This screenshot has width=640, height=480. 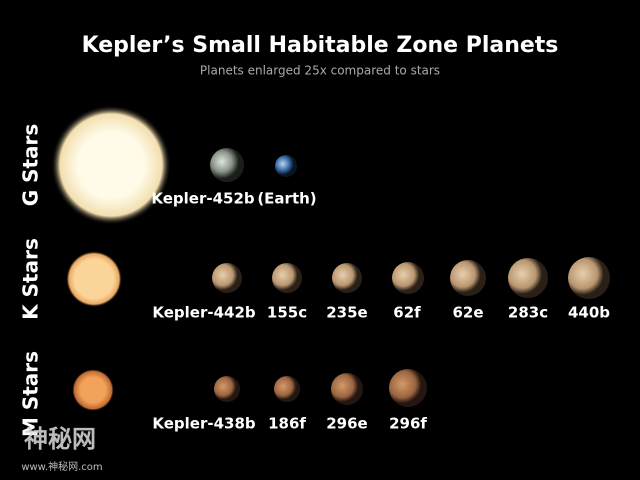 I want to click on subtitle: Planets enlarged 25x compared to stars, so click(x=320, y=71).